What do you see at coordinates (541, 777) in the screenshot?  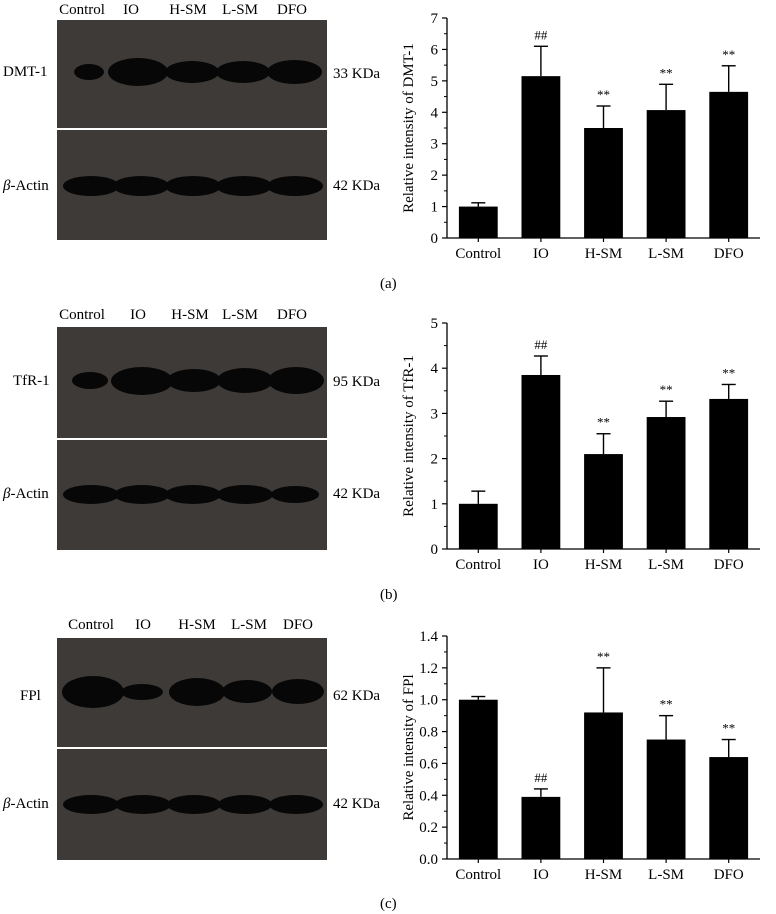 I see `significance-annotation: ##` at bounding box center [541, 777].